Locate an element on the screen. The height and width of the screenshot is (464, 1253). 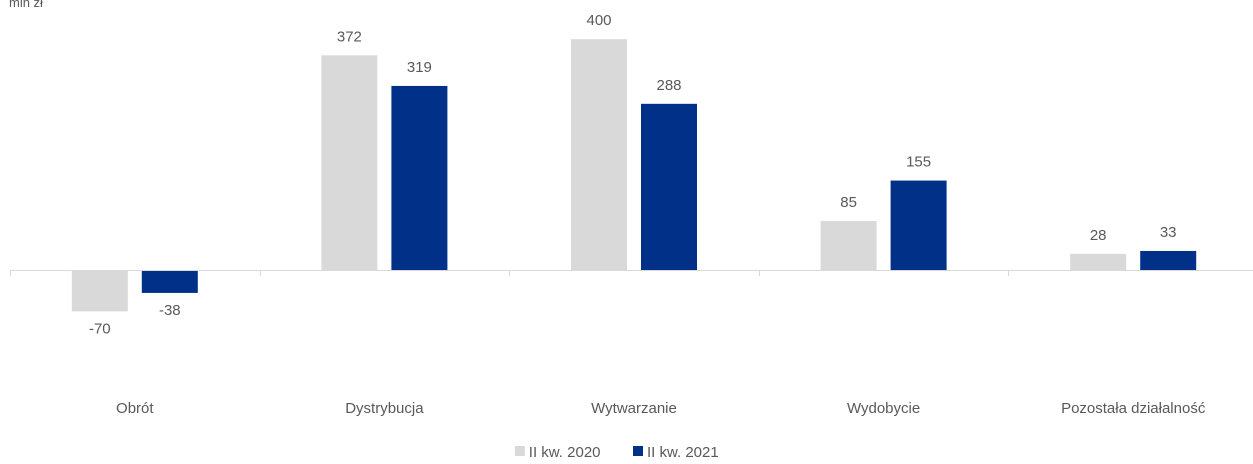
legend: II kw. 2020 II kw. 2021 is located at coordinates (616, 452).